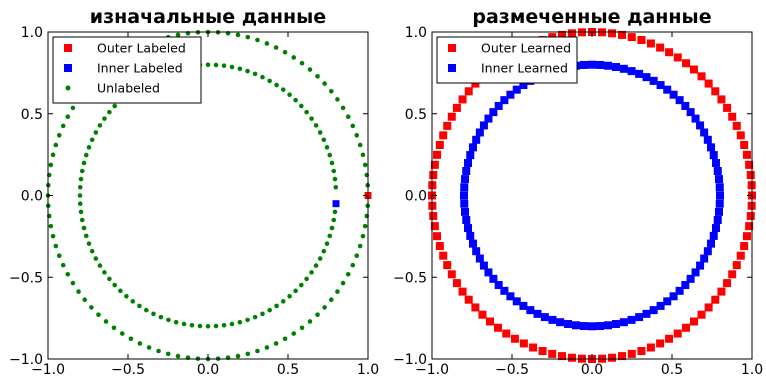 The image size is (766, 379). I want to click on y-tick-label: −1.0, so click(410, 360).